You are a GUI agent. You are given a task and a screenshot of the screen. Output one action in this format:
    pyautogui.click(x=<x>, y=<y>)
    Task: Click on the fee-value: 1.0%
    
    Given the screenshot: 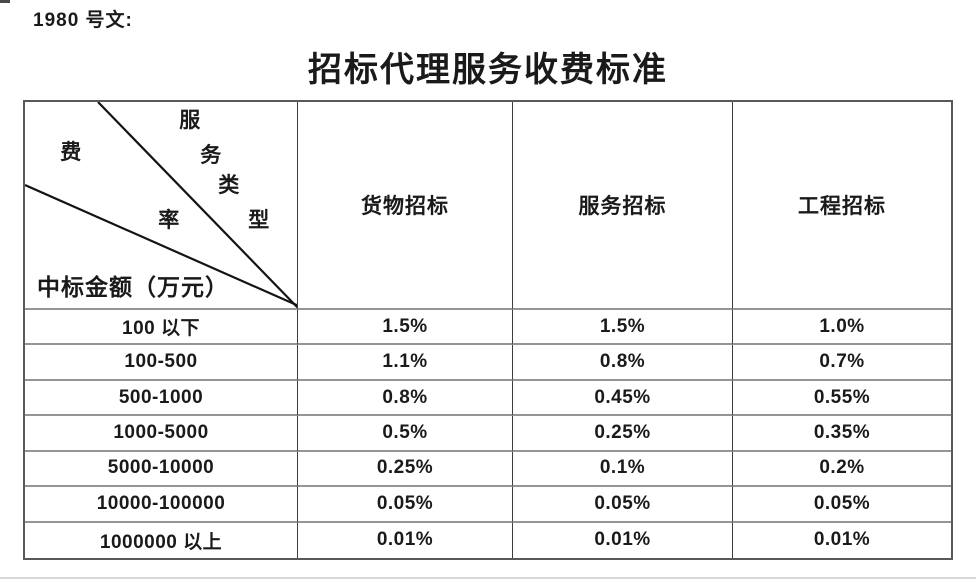 What is the action you would take?
    pyautogui.click(x=842, y=328)
    